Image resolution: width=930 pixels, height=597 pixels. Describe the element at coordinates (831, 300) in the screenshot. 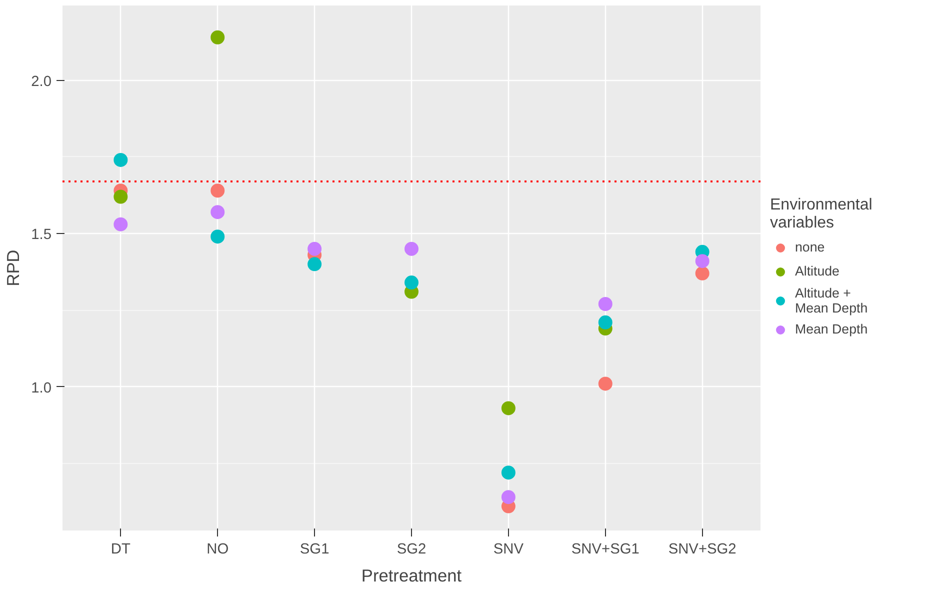

I see `legend-label: Altitude + Mean Depth` at that location.